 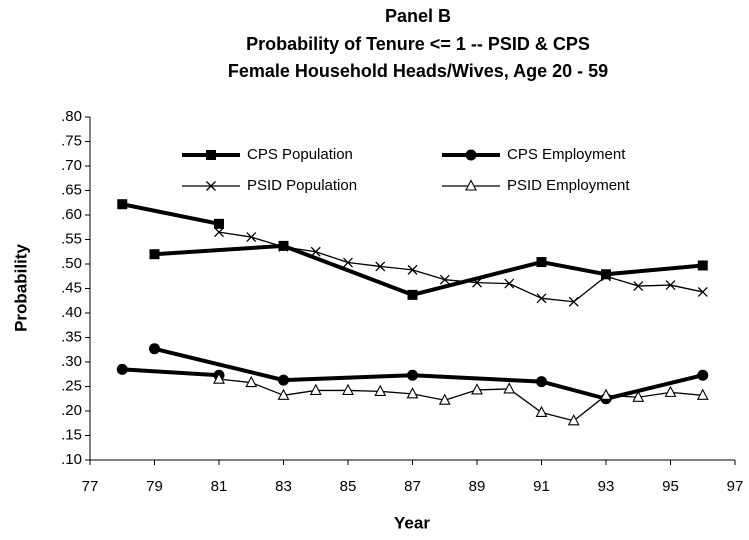 What do you see at coordinates (90, 486) in the screenshot?
I see `x-tick-label: 77` at bounding box center [90, 486].